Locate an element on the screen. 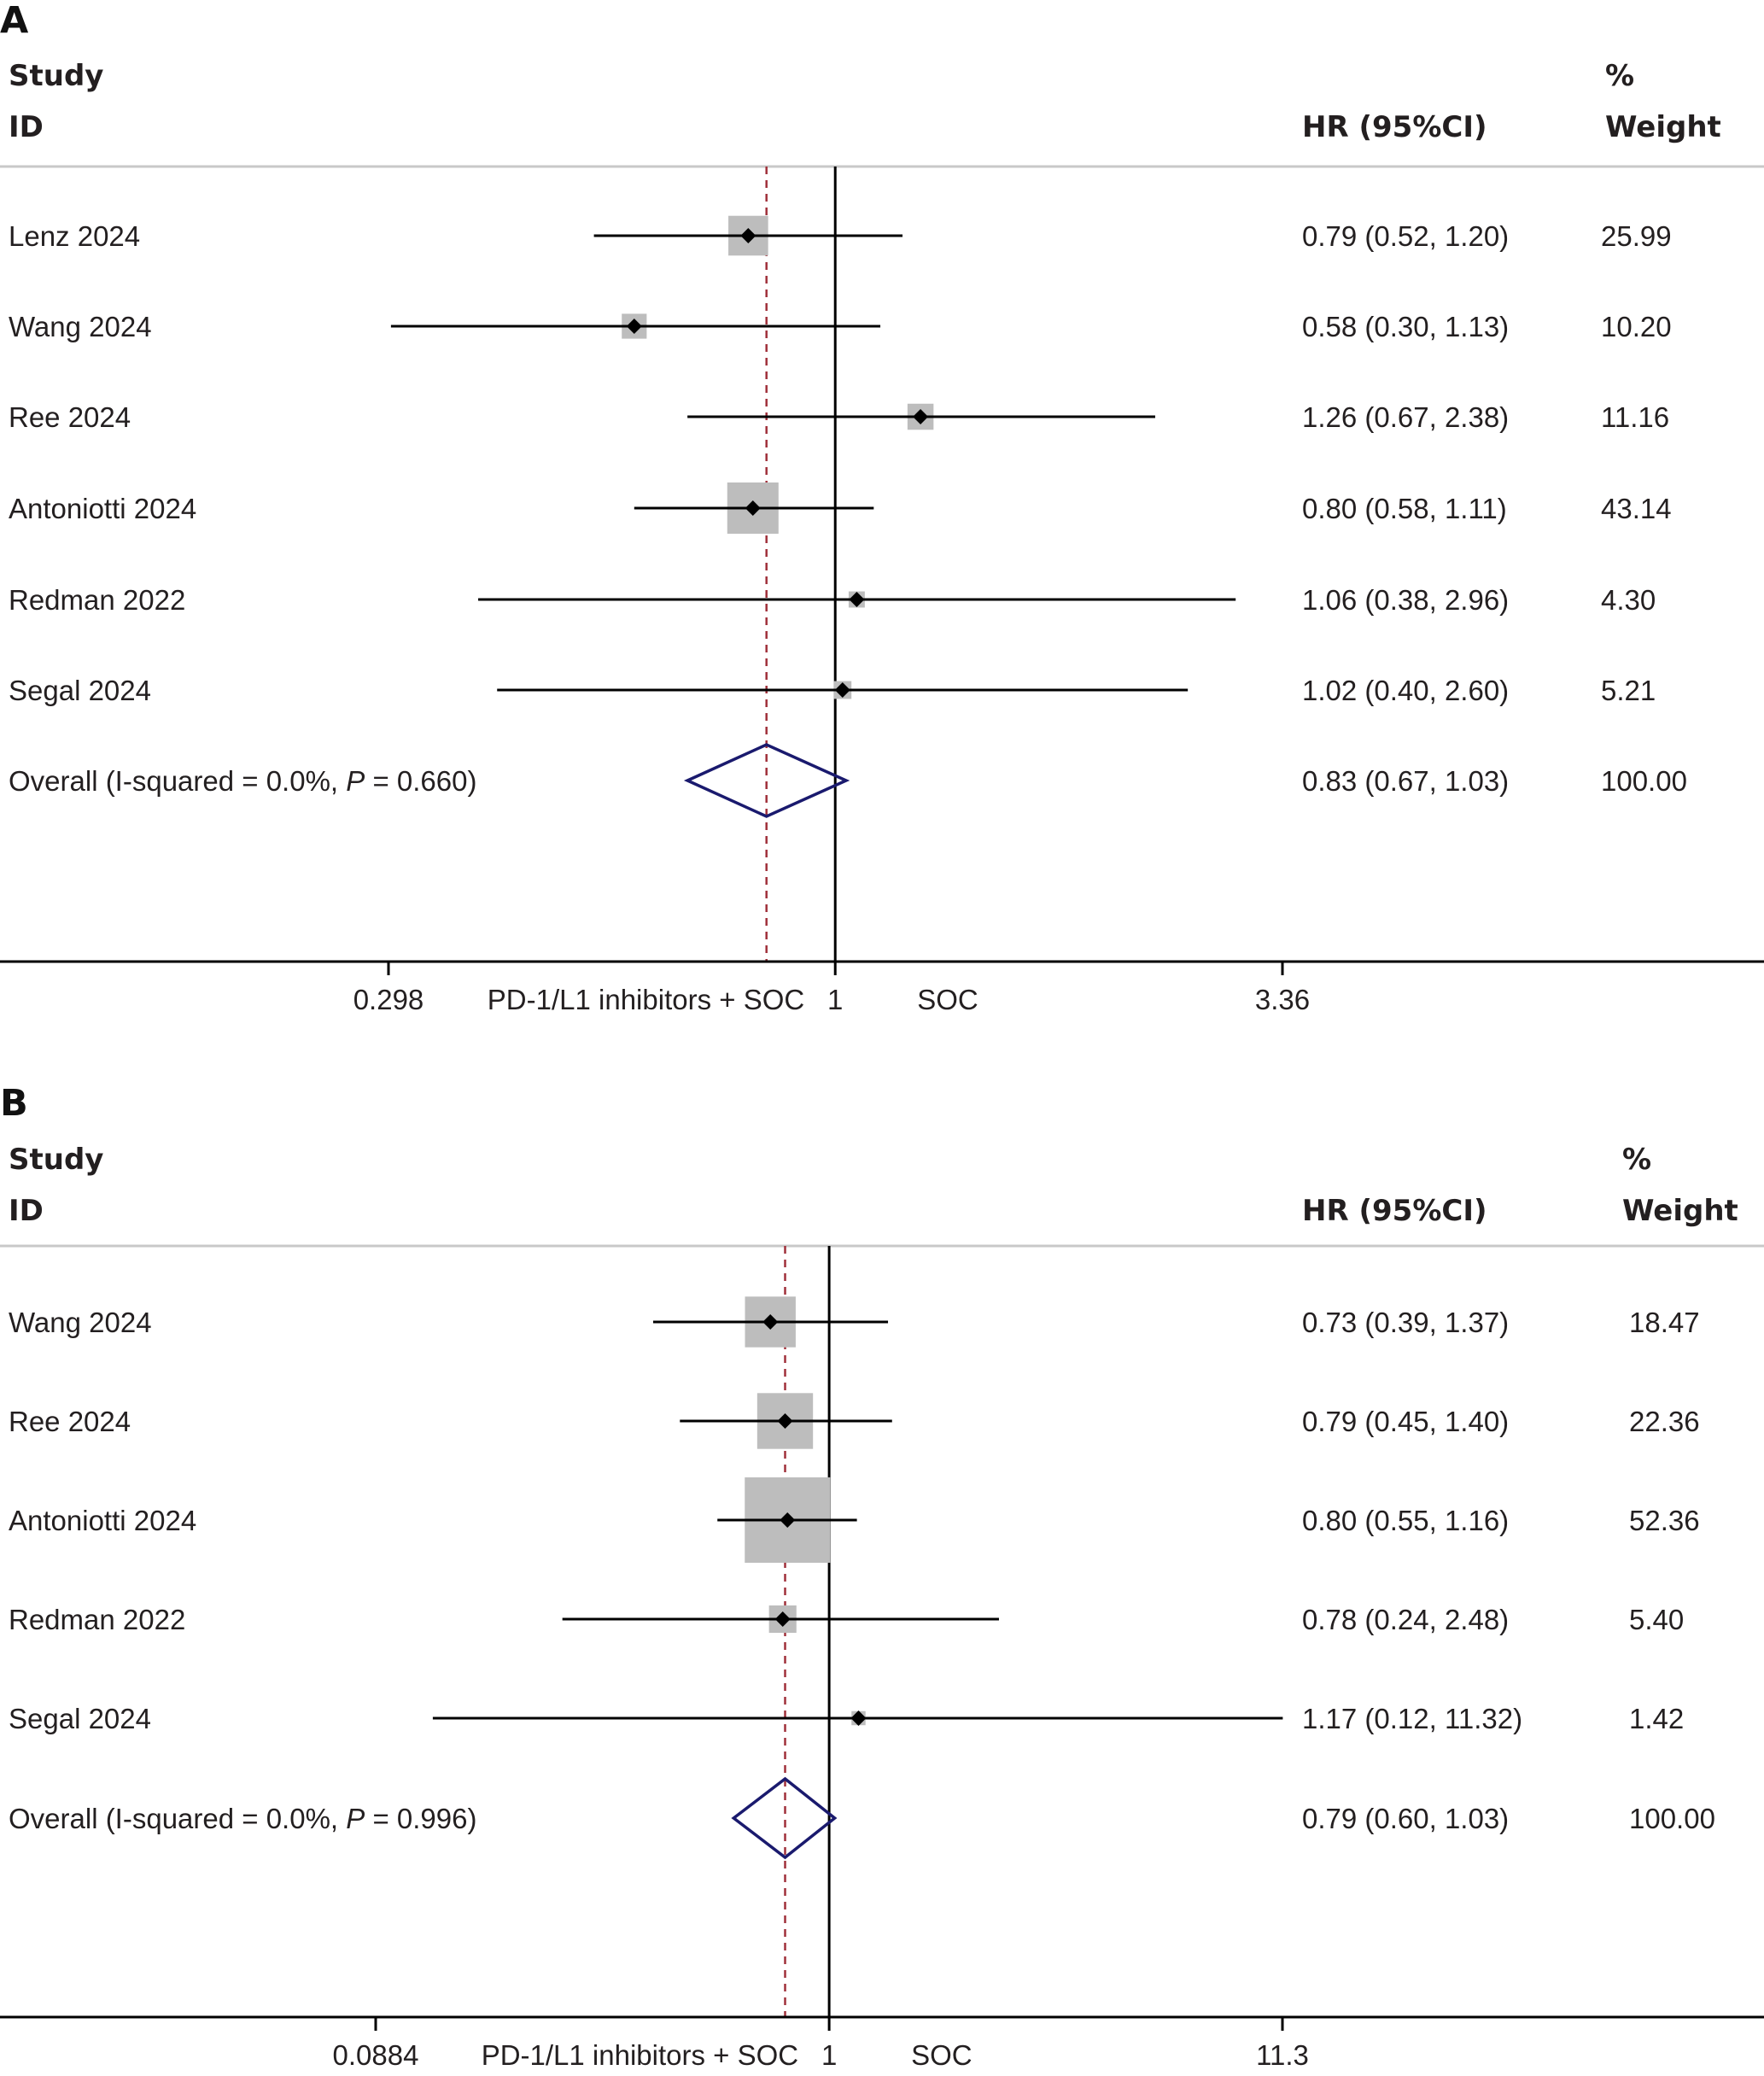 The height and width of the screenshot is (2076, 1764). x-tick-label: 0.298 is located at coordinates (388, 999).